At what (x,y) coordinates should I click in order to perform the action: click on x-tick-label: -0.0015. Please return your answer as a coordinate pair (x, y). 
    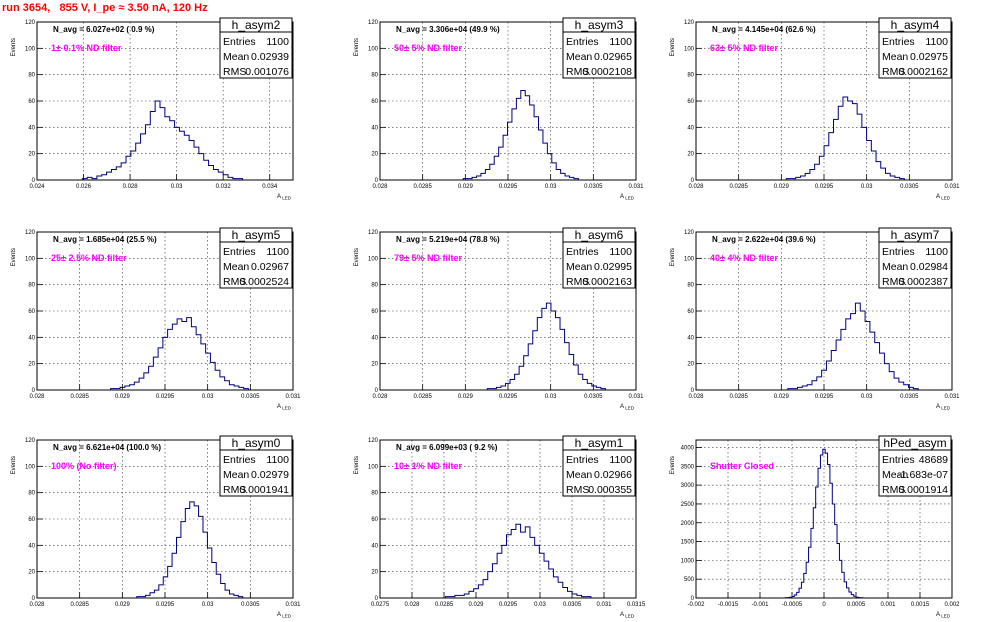
    Looking at the image, I should click on (728, 605).